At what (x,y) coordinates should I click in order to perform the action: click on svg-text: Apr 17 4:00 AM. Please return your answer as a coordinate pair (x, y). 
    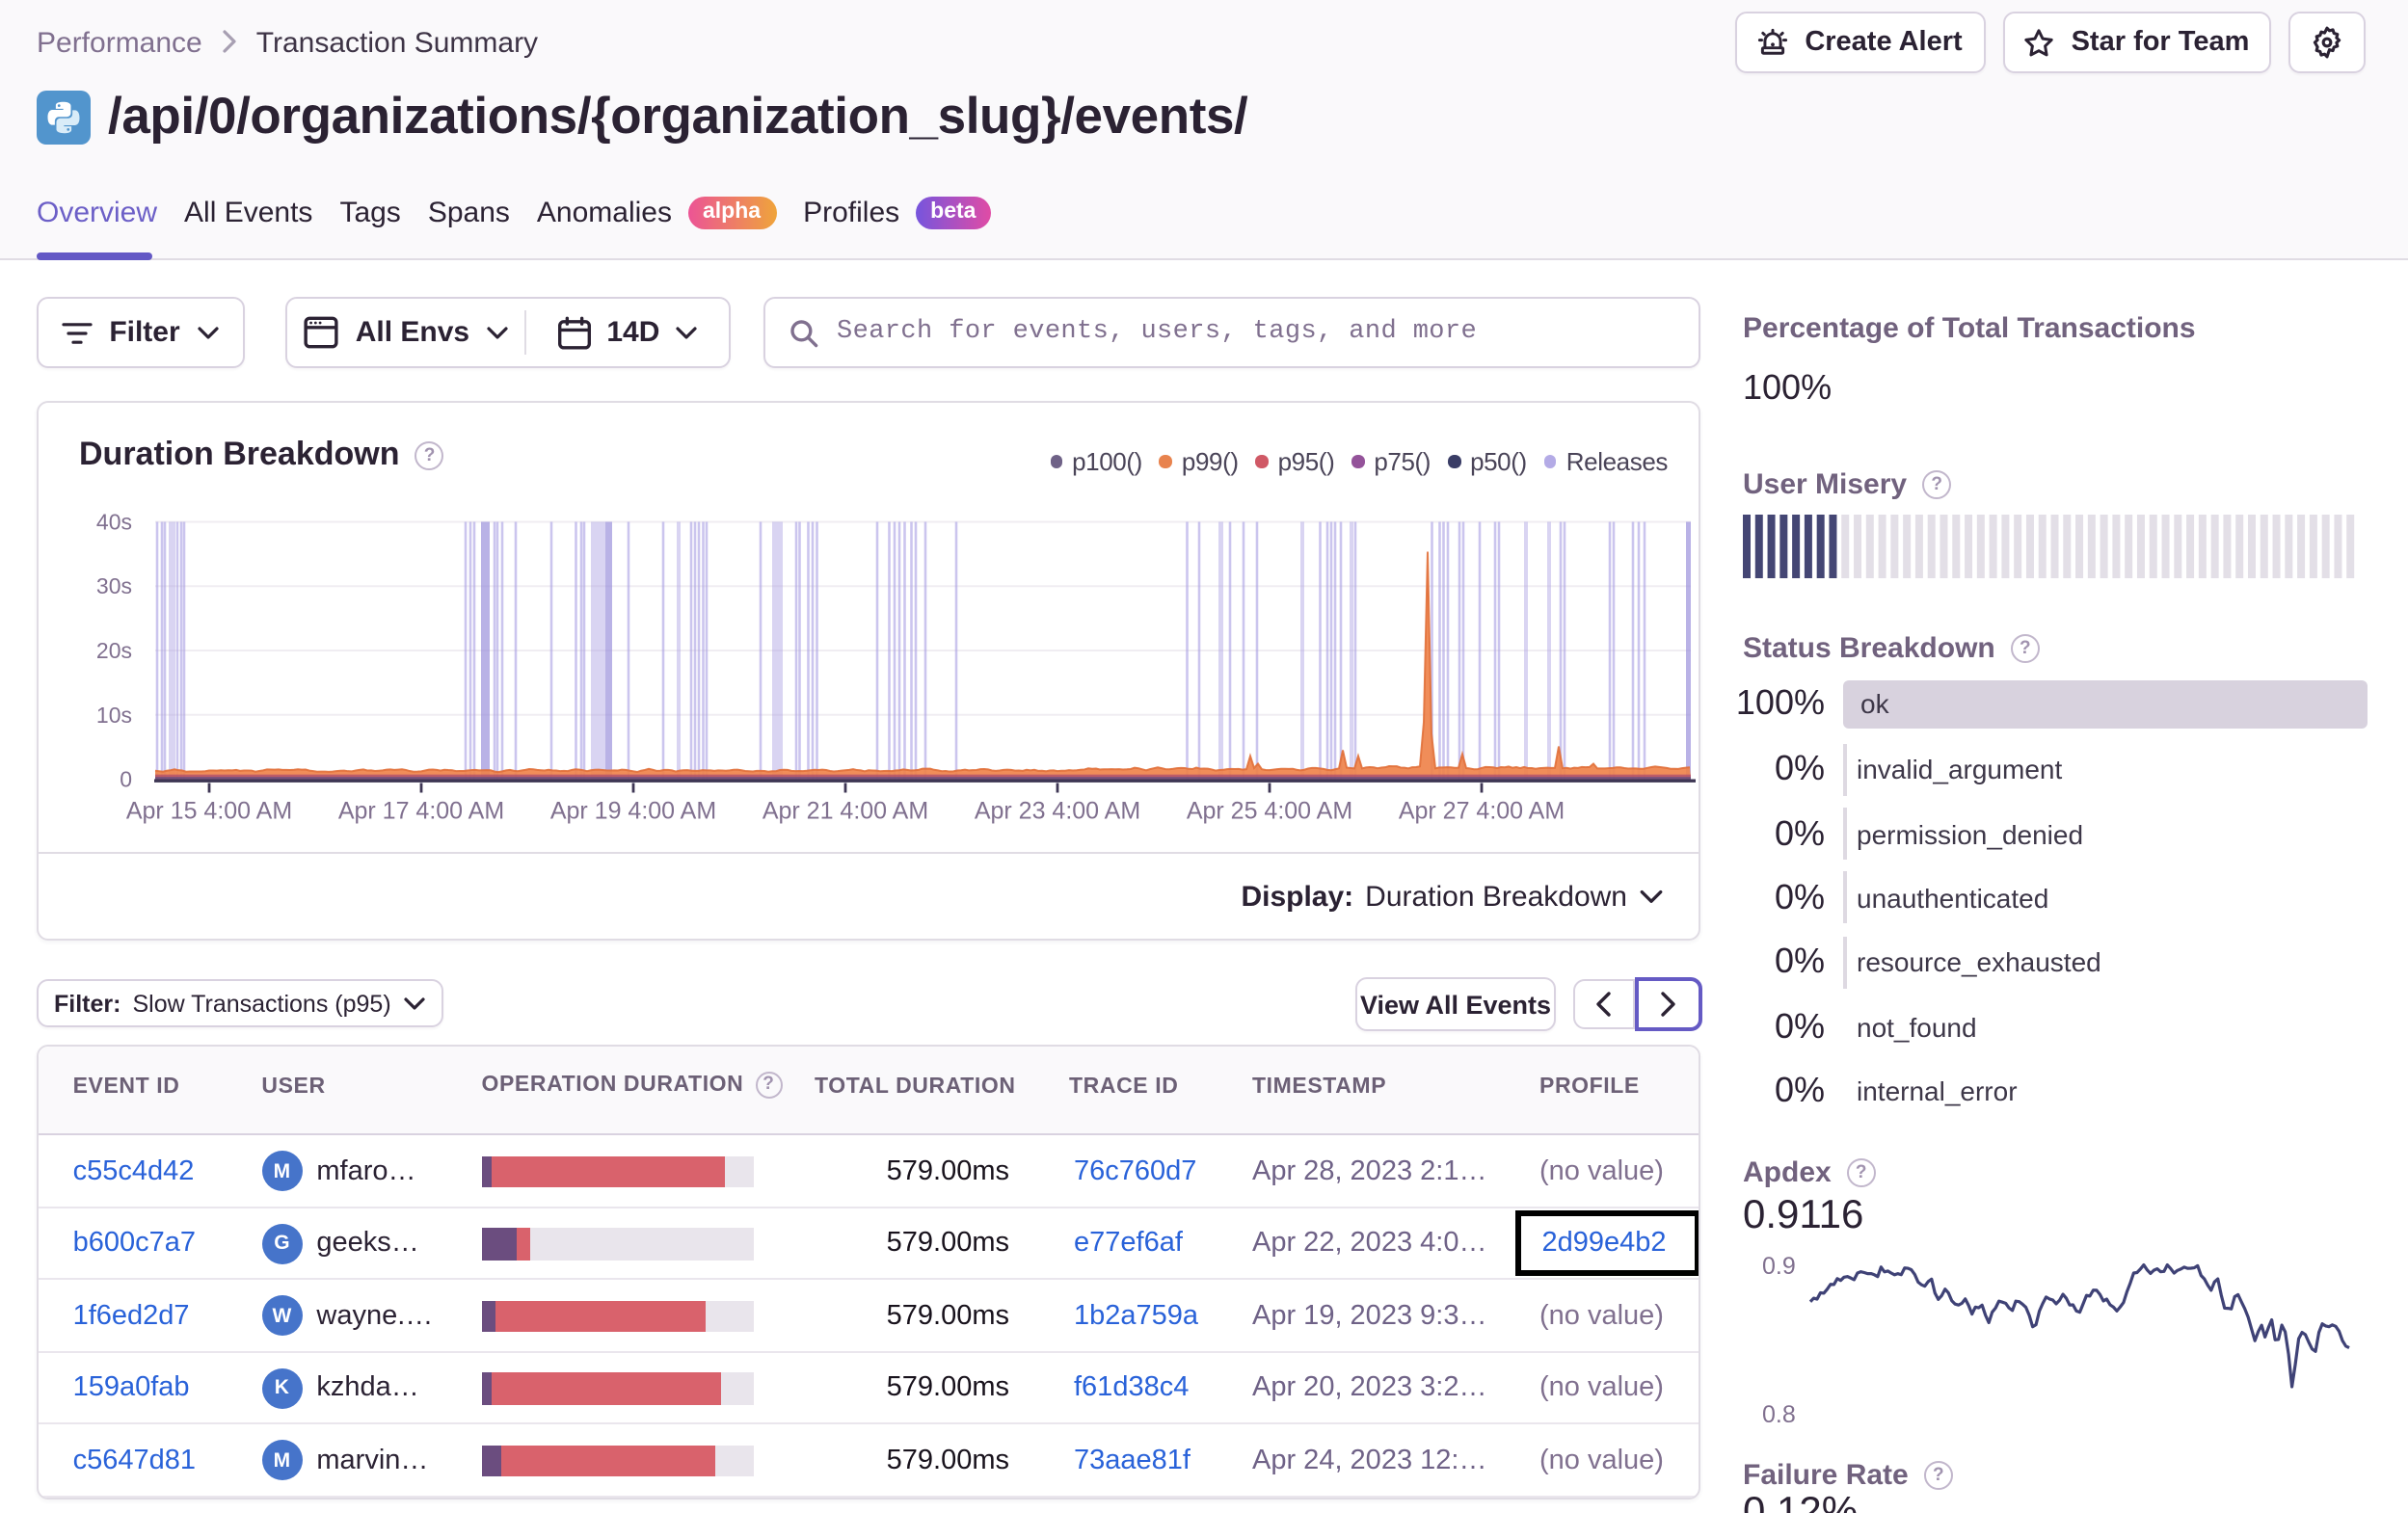
    Looking at the image, I should click on (421, 811).